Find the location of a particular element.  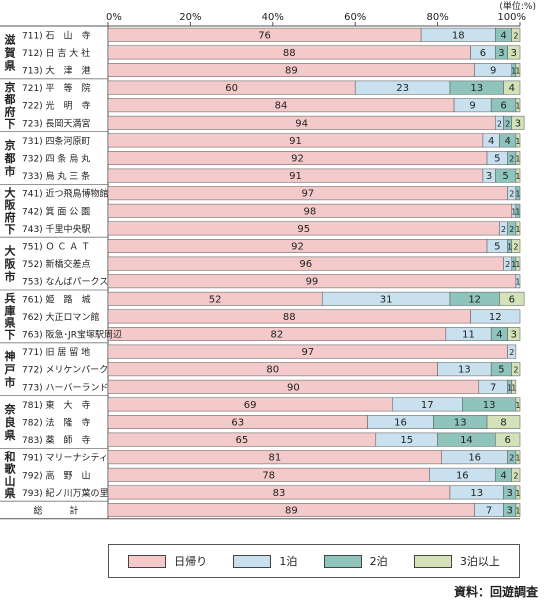

data-label: 14 is located at coordinates (466, 440).